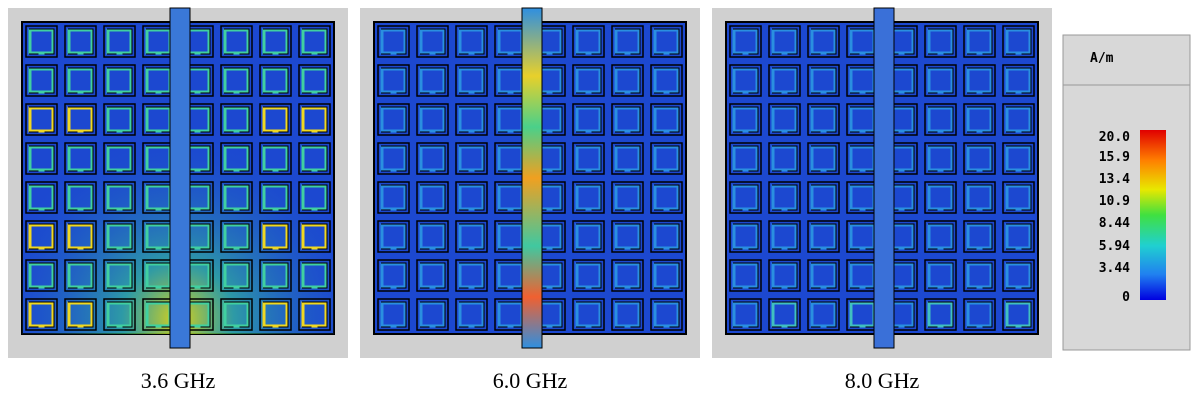 Image resolution: width=1200 pixels, height=400 pixels. I want to click on feed-line, so click(180, 178).